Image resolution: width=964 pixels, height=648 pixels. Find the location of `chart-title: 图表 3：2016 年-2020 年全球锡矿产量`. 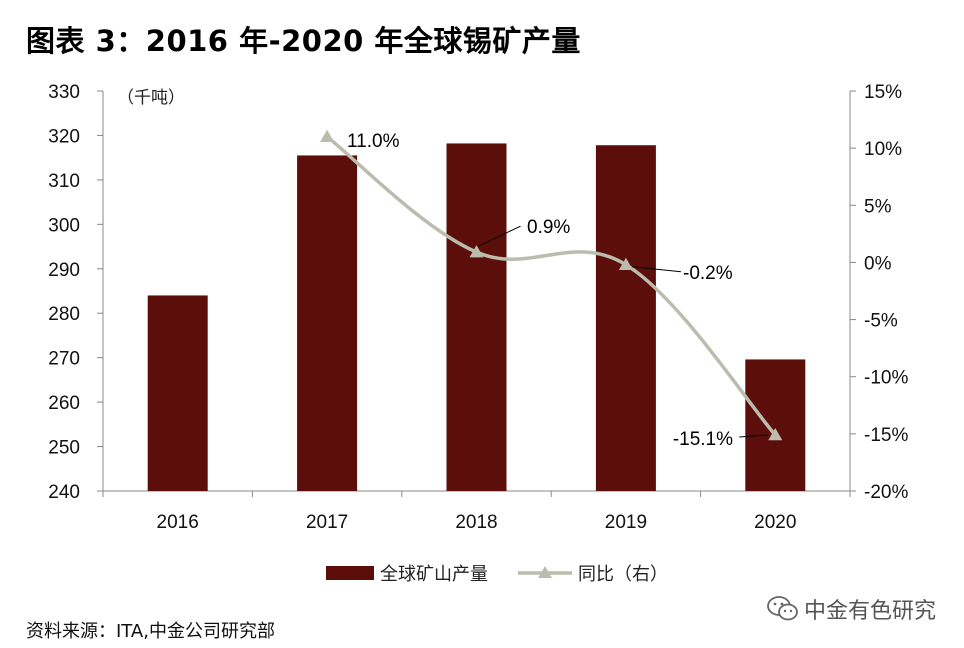

chart-title: 图表 3：2016 年-2020 年全球锡矿产量 is located at coordinates (303, 41).